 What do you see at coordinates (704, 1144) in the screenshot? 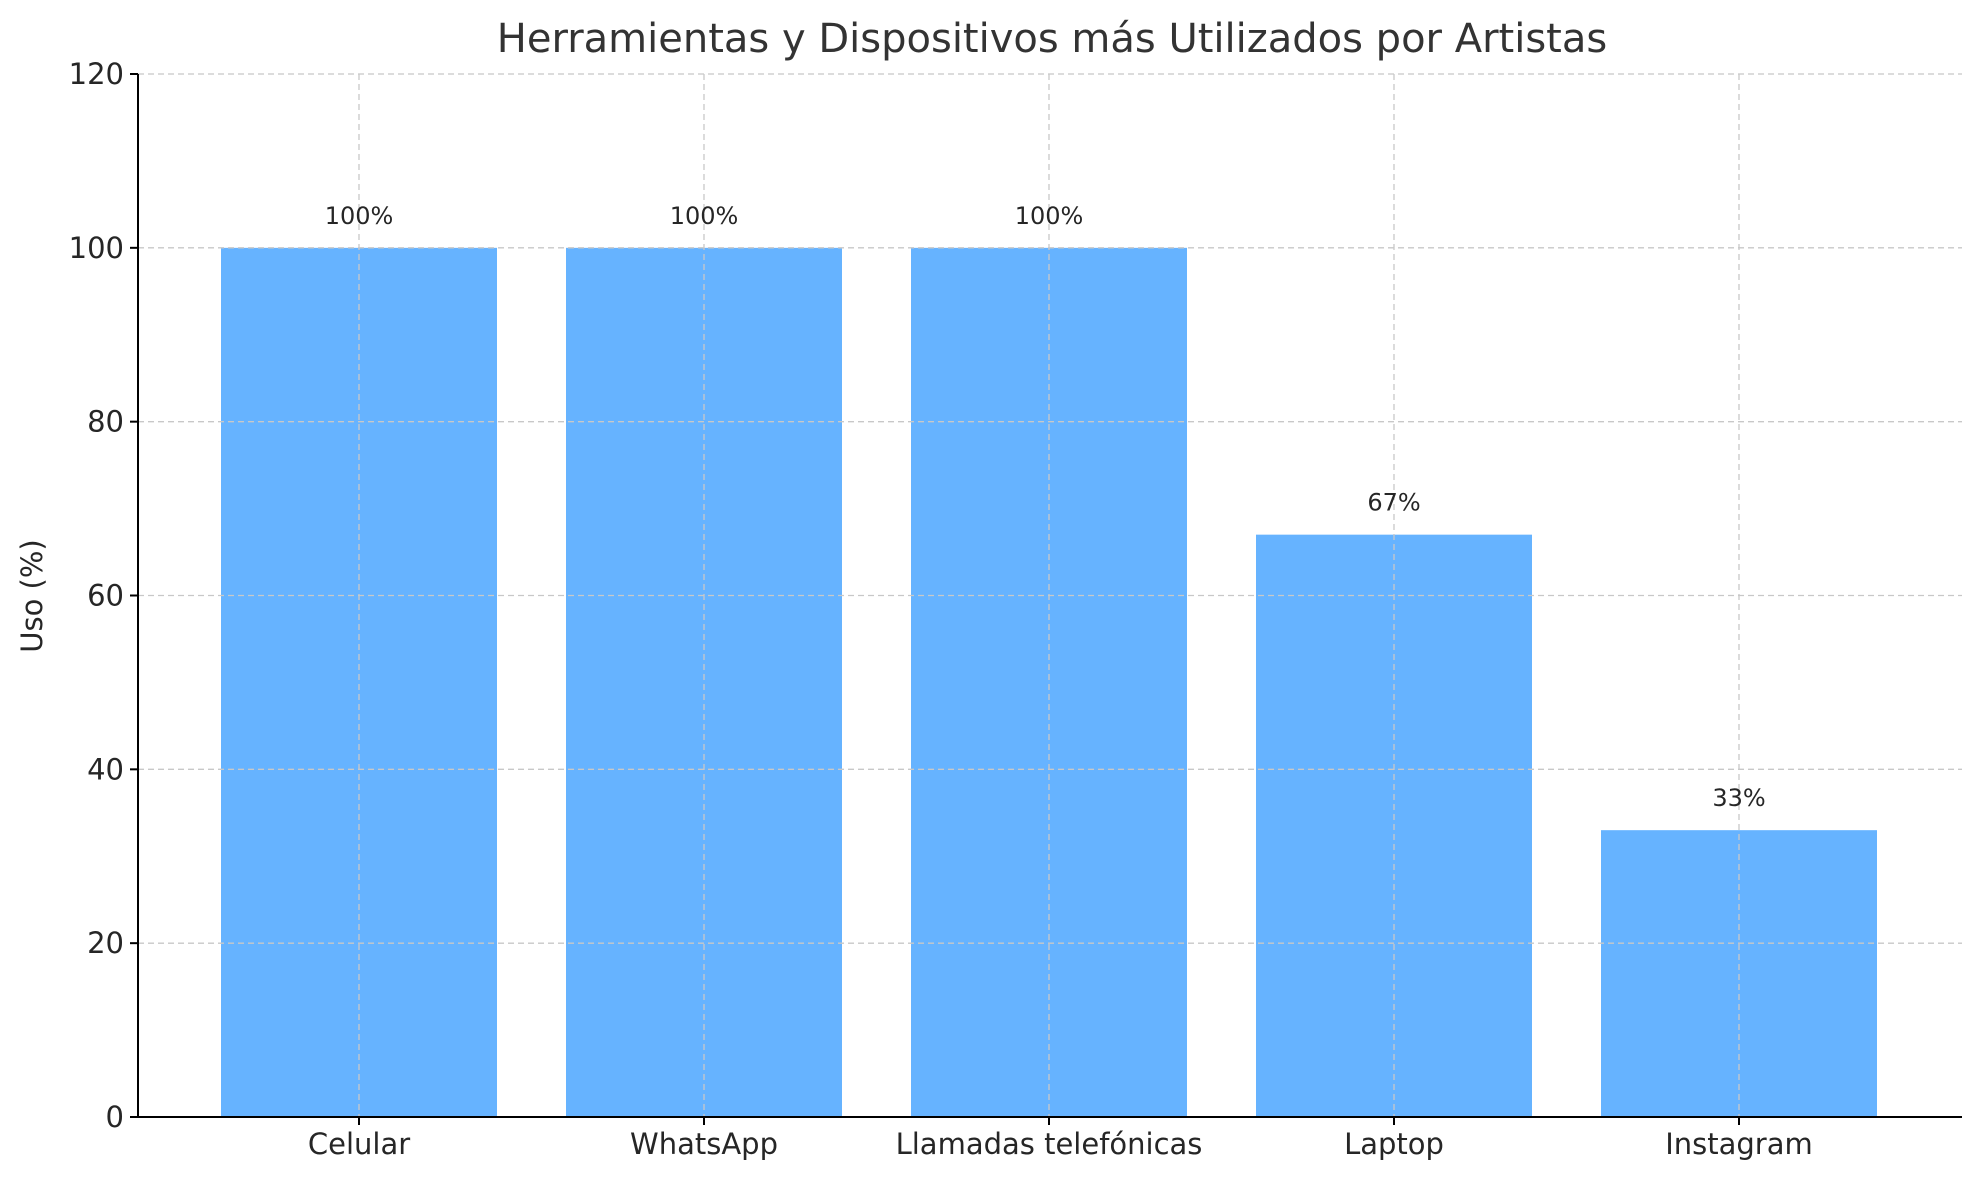
I see `x-tick-label: WhatsApp` at bounding box center [704, 1144].